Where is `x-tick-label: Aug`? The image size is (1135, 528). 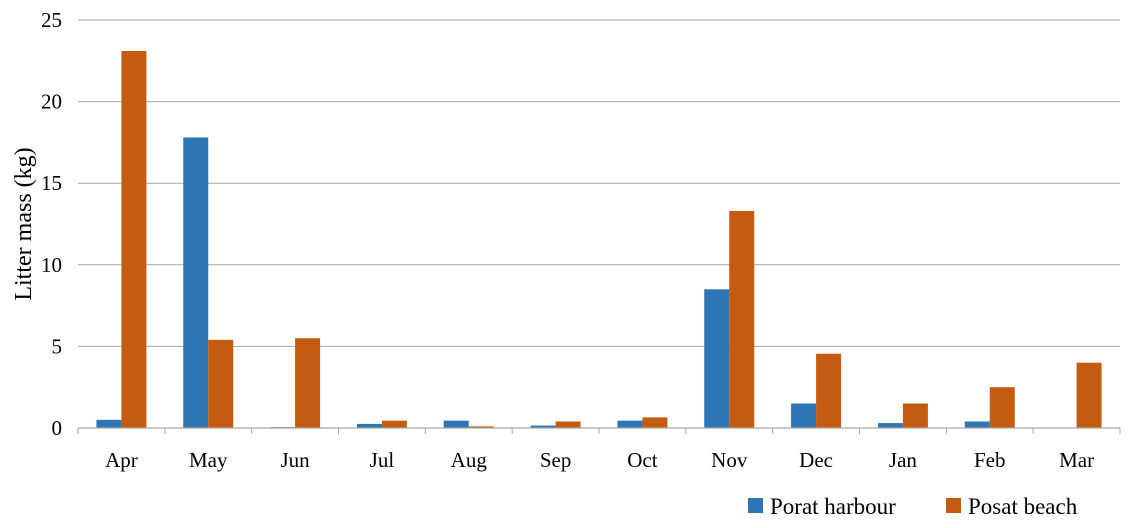
x-tick-label: Aug is located at coordinates (469, 460).